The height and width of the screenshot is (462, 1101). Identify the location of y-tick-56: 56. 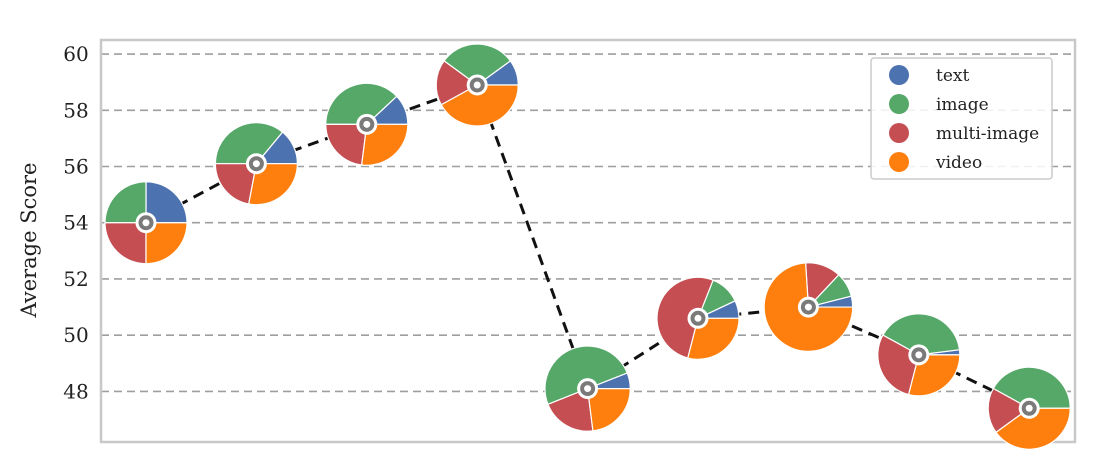
(75, 167).